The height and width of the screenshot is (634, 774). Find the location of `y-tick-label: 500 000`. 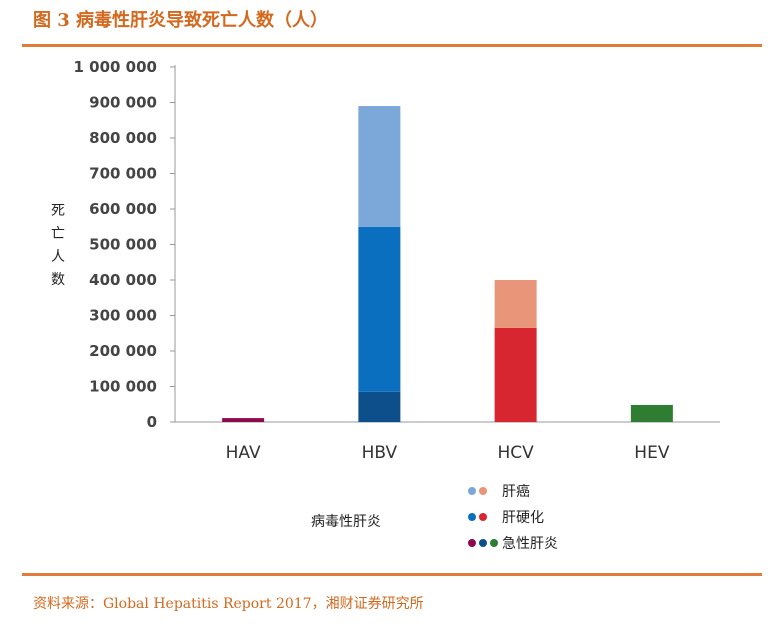

y-tick-label: 500 000 is located at coordinates (123, 245).